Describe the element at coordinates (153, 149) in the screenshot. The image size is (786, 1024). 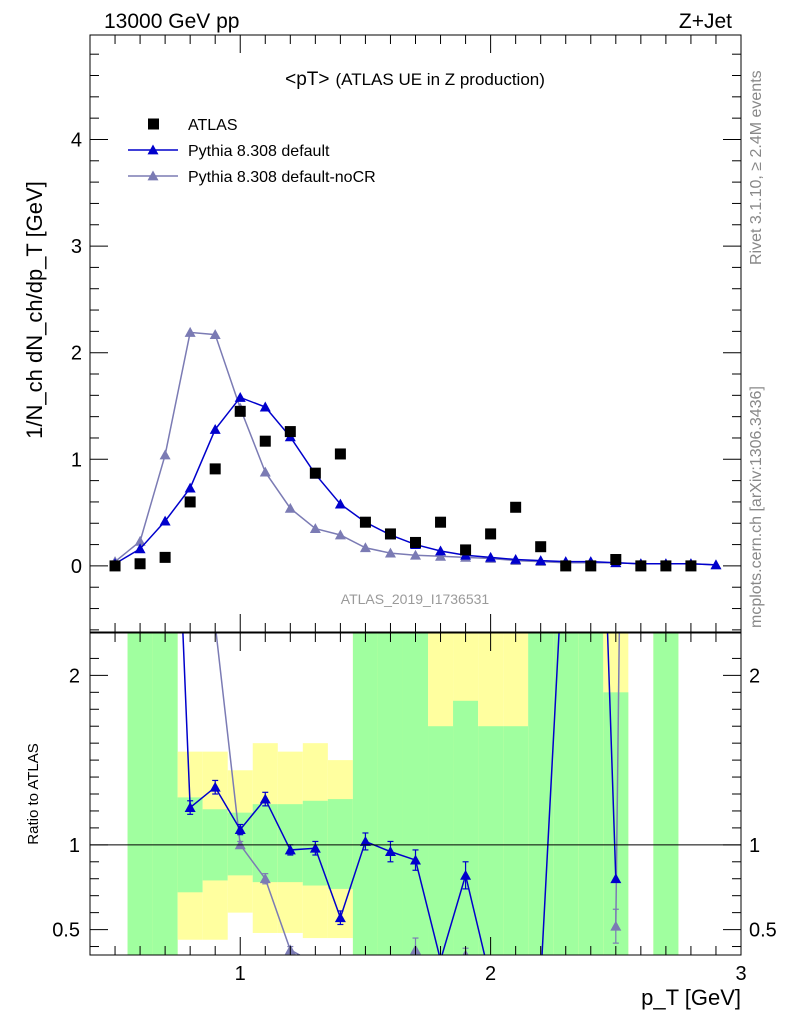
I see `legend-pythia-default-swatch-marker` at that location.